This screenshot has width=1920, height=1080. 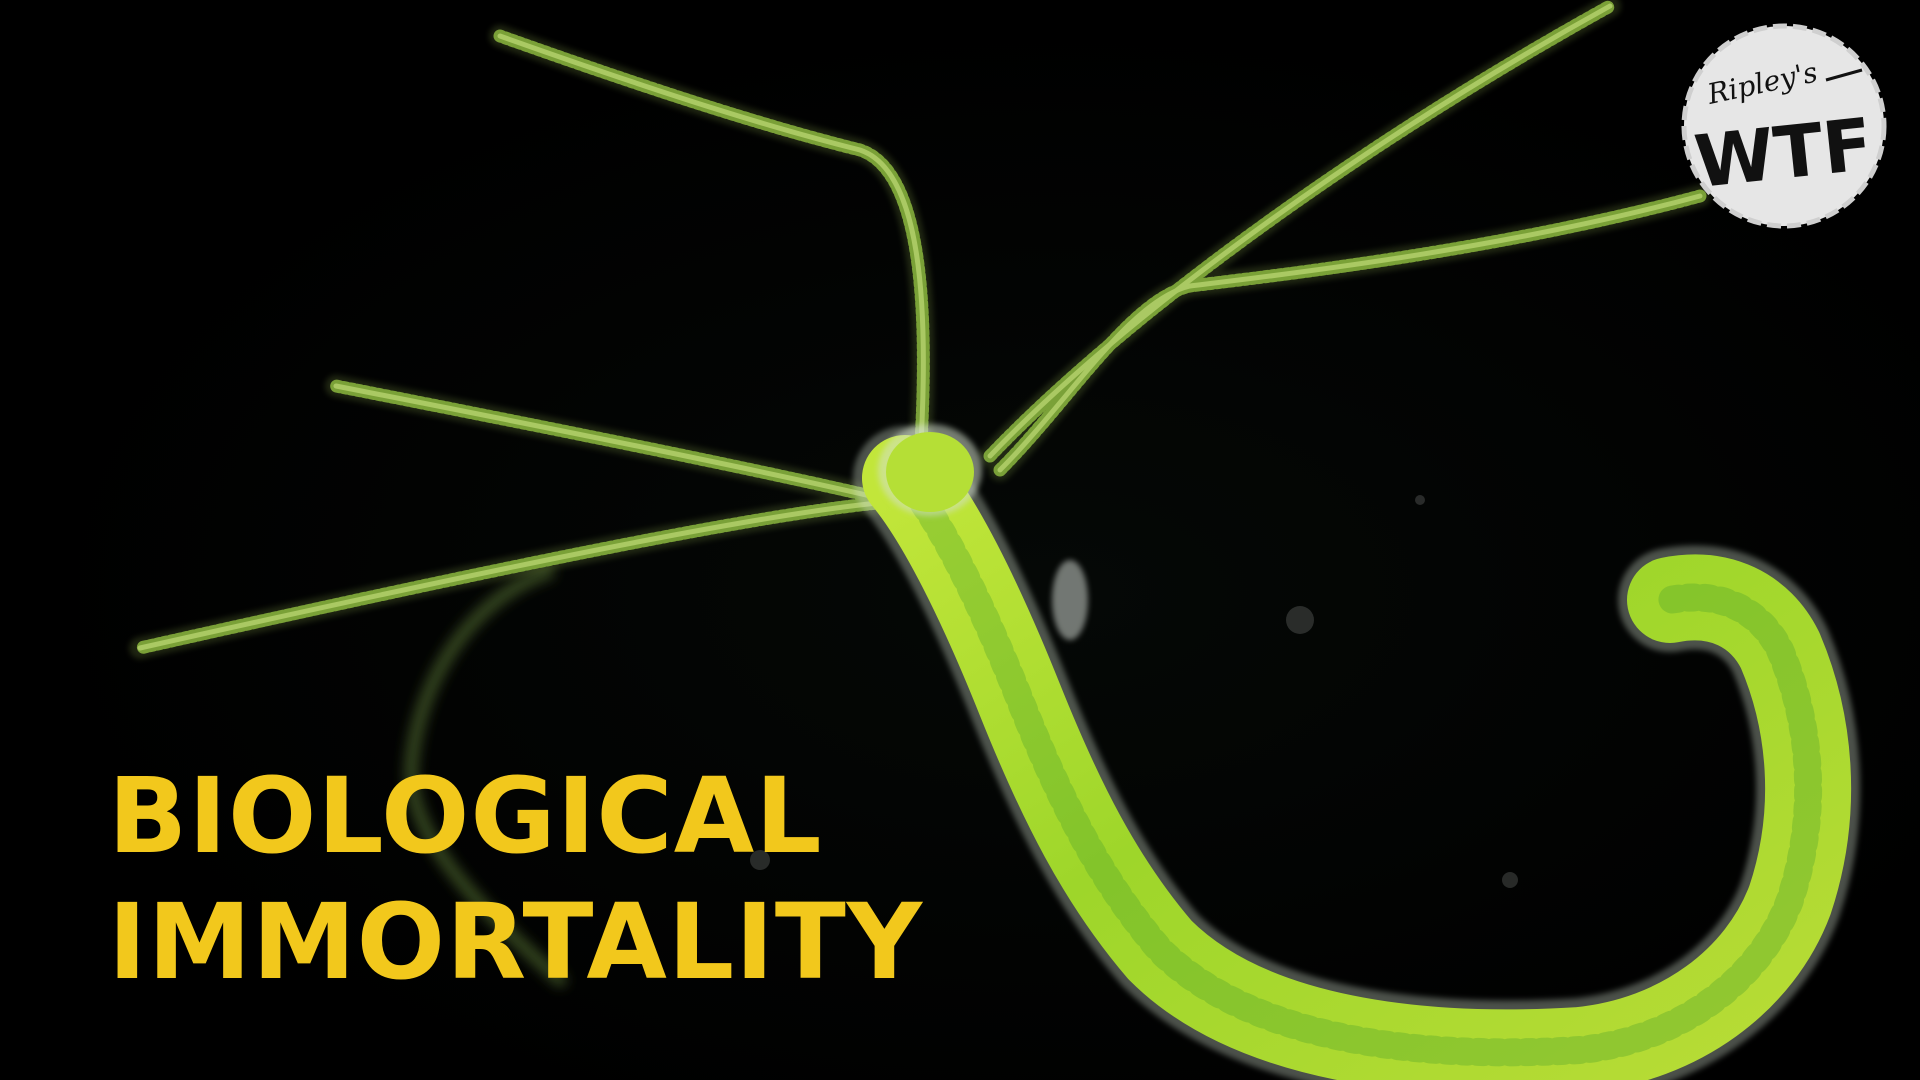 I want to click on hydra-head, so click(x=983, y=532).